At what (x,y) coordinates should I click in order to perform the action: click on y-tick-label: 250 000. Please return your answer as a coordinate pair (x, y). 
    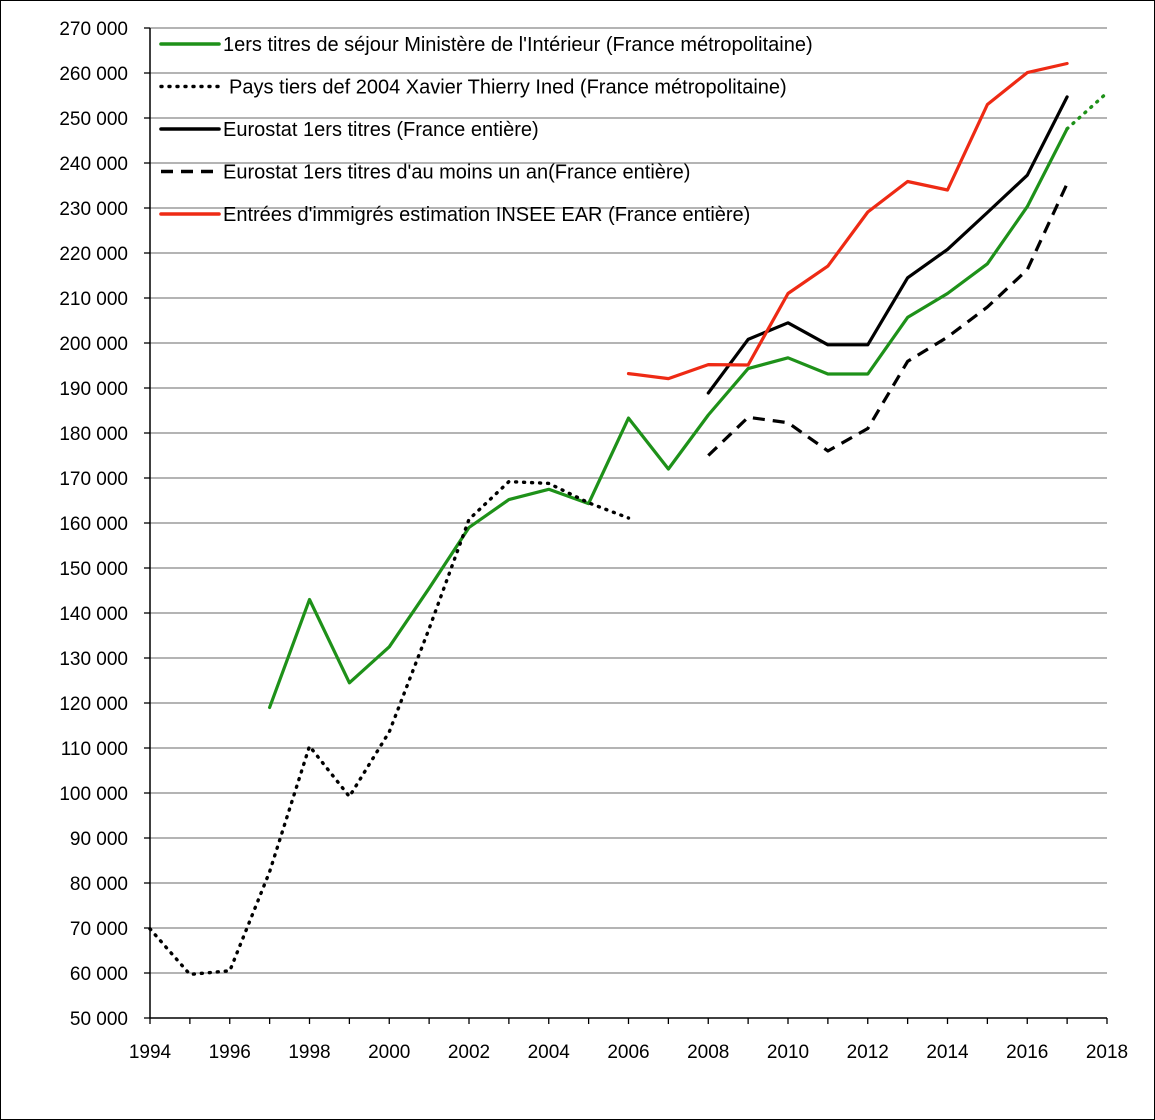
    Looking at the image, I should click on (93, 119).